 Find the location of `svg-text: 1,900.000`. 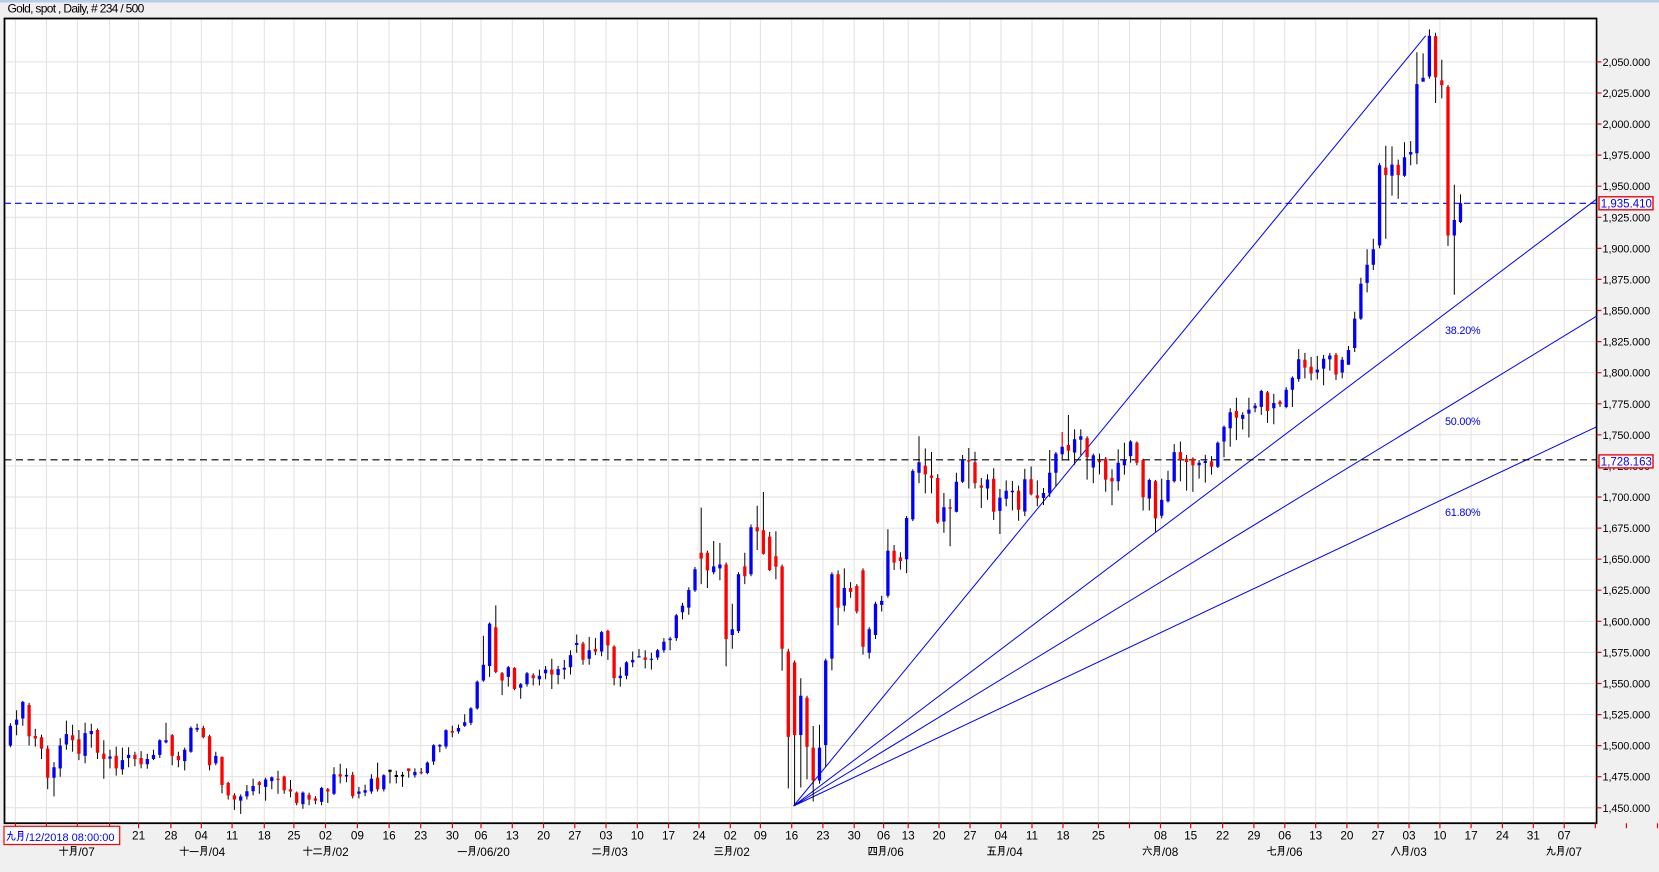

svg-text: 1,900.000 is located at coordinates (1627, 249).